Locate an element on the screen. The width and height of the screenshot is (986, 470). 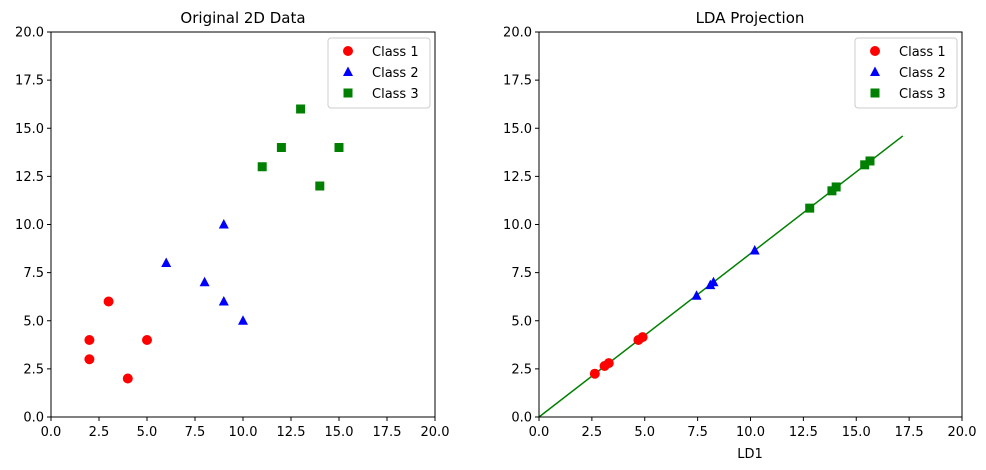
chart-title: LDA Projection is located at coordinates (750, 18).